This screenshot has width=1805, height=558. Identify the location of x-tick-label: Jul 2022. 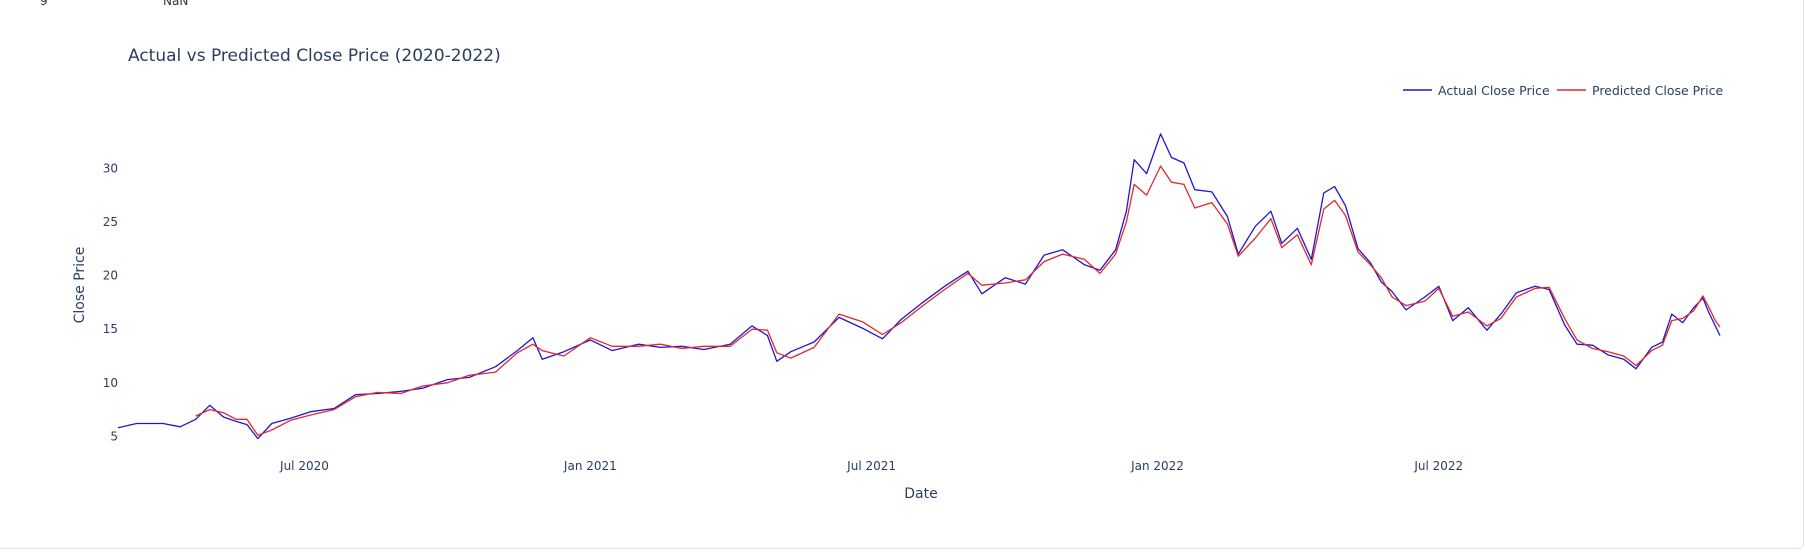
(1438, 466).